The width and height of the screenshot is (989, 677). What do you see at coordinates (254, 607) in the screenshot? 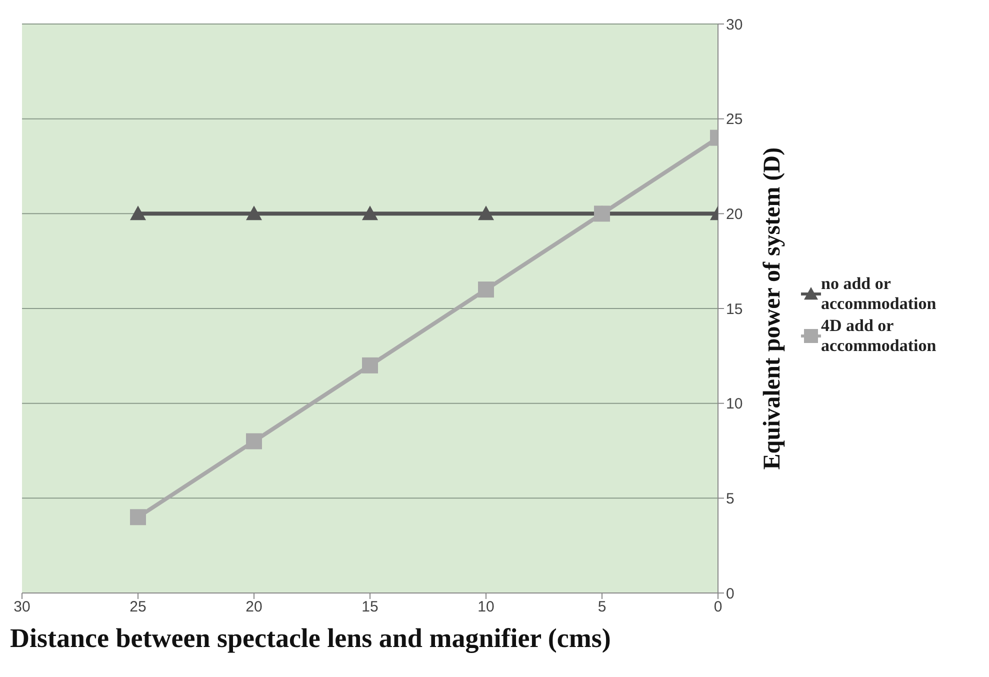
I see `x-tick-label: 20` at bounding box center [254, 607].